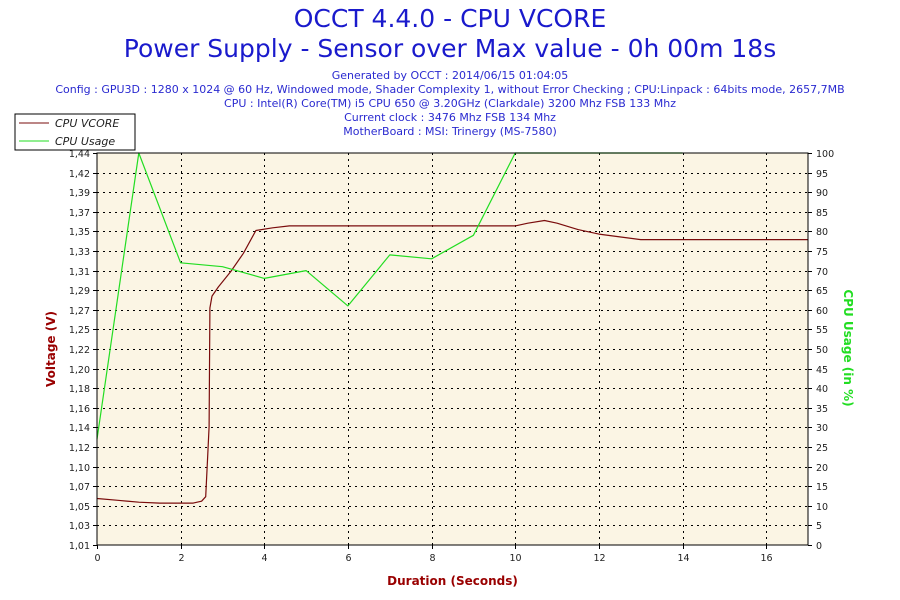  I want to click on y-tick-label: 1,20, so click(79, 370).